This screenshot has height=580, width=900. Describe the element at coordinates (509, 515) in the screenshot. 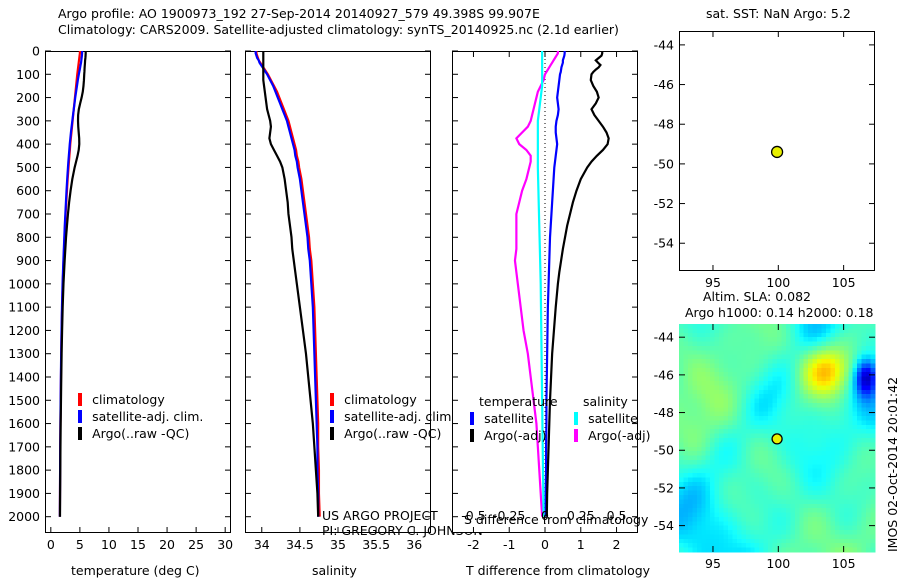

I see `svg-text: -0.25` at that location.